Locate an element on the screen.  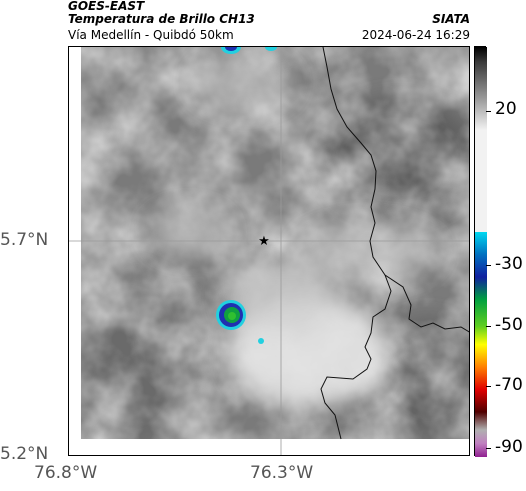
colorbar-label: -30 is located at coordinates (509, 264).